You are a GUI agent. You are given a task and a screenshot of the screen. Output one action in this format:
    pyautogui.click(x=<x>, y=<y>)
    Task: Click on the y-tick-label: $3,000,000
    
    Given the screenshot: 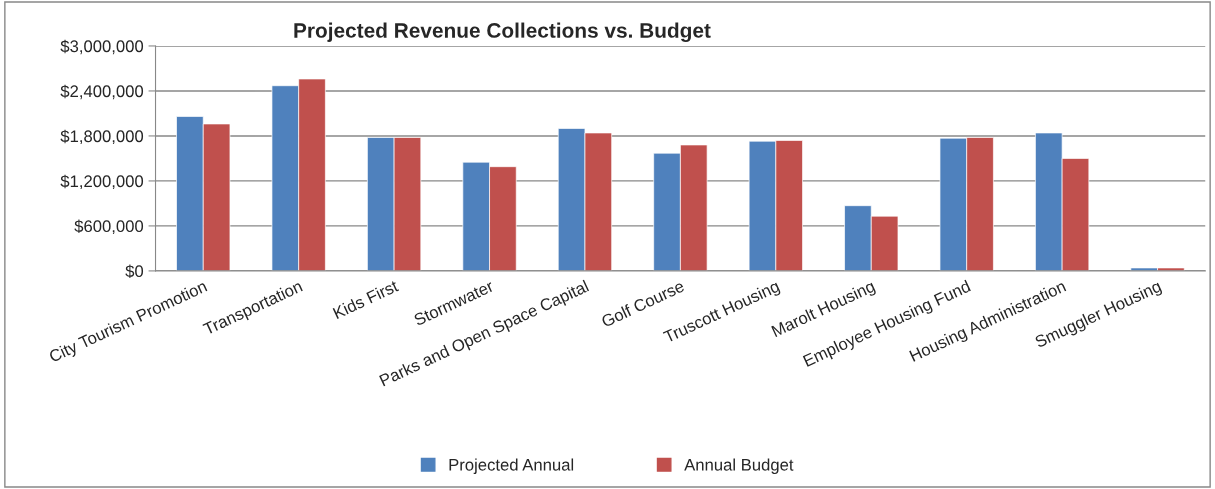 What is the action you would take?
    pyautogui.click(x=102, y=47)
    